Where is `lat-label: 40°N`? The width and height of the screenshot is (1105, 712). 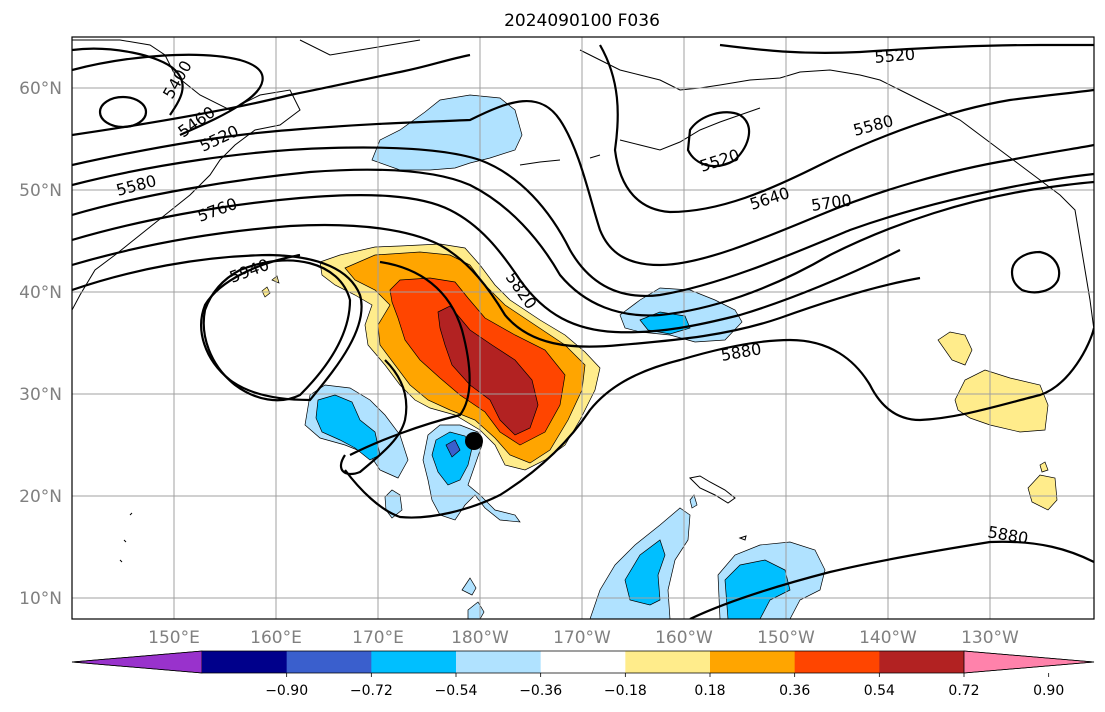 lat-label: 40°N is located at coordinates (40, 293).